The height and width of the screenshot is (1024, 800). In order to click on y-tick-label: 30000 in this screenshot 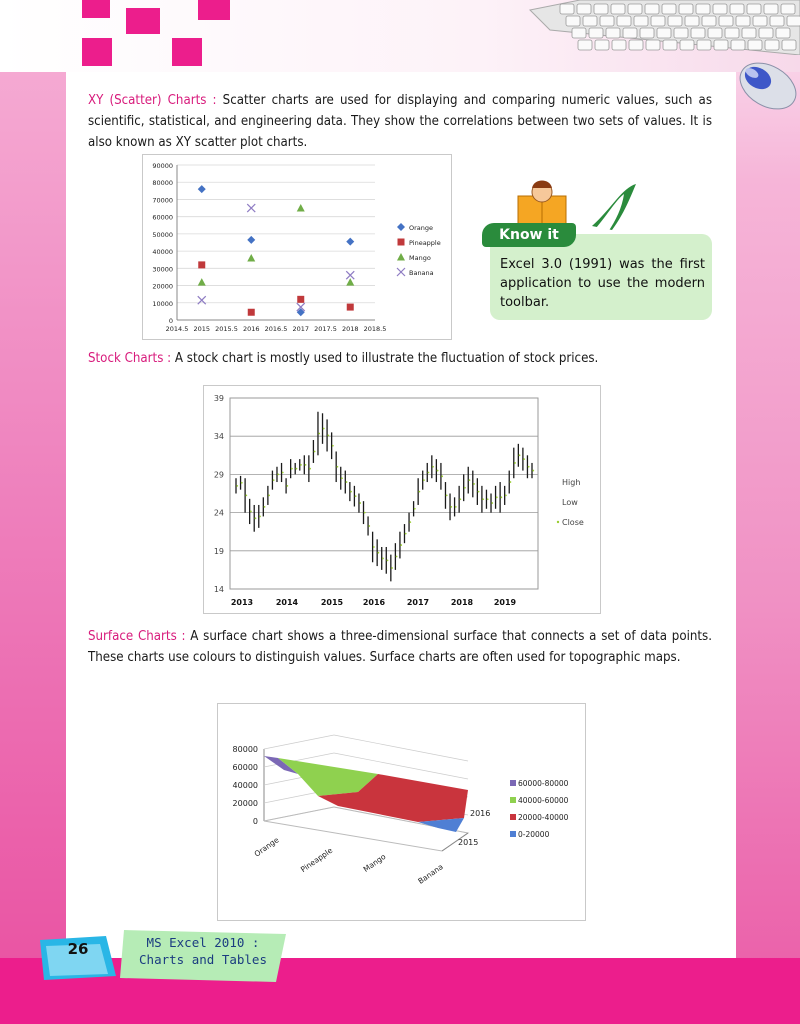, I will do `click(162, 269)`.